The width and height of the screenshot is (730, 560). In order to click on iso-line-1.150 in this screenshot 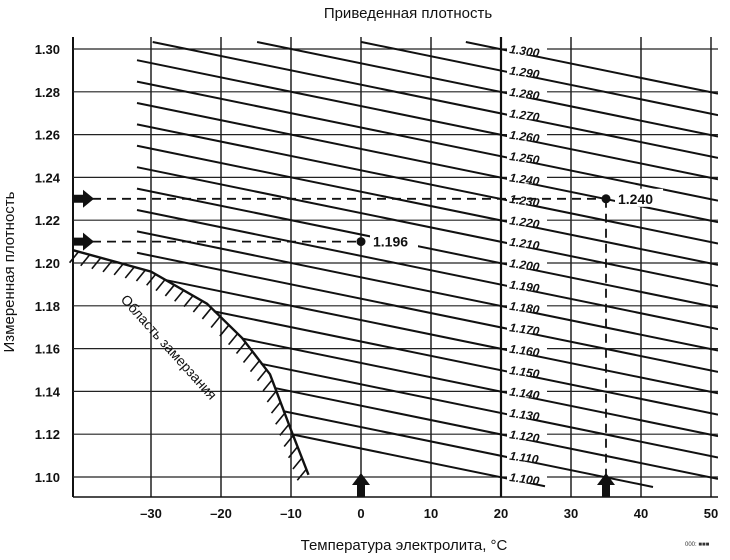, I will do `click(465, 363)`.